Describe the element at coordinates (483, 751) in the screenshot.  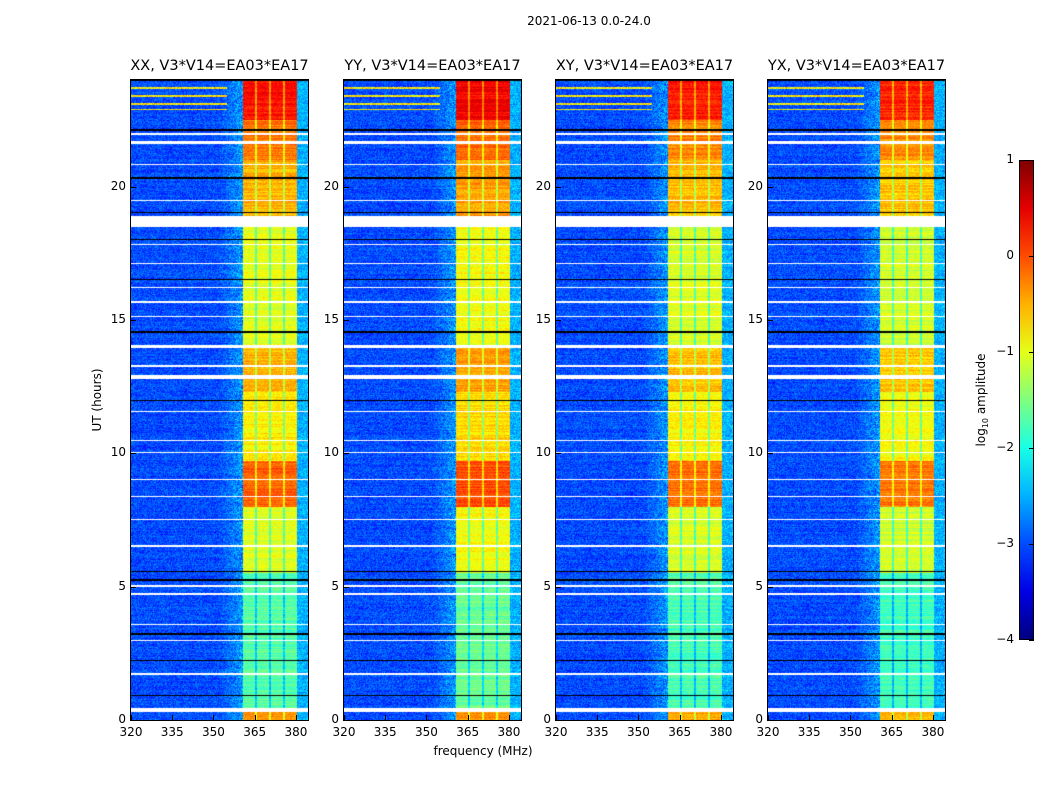
I see `x-axis-label: frequency (MHz)` at that location.